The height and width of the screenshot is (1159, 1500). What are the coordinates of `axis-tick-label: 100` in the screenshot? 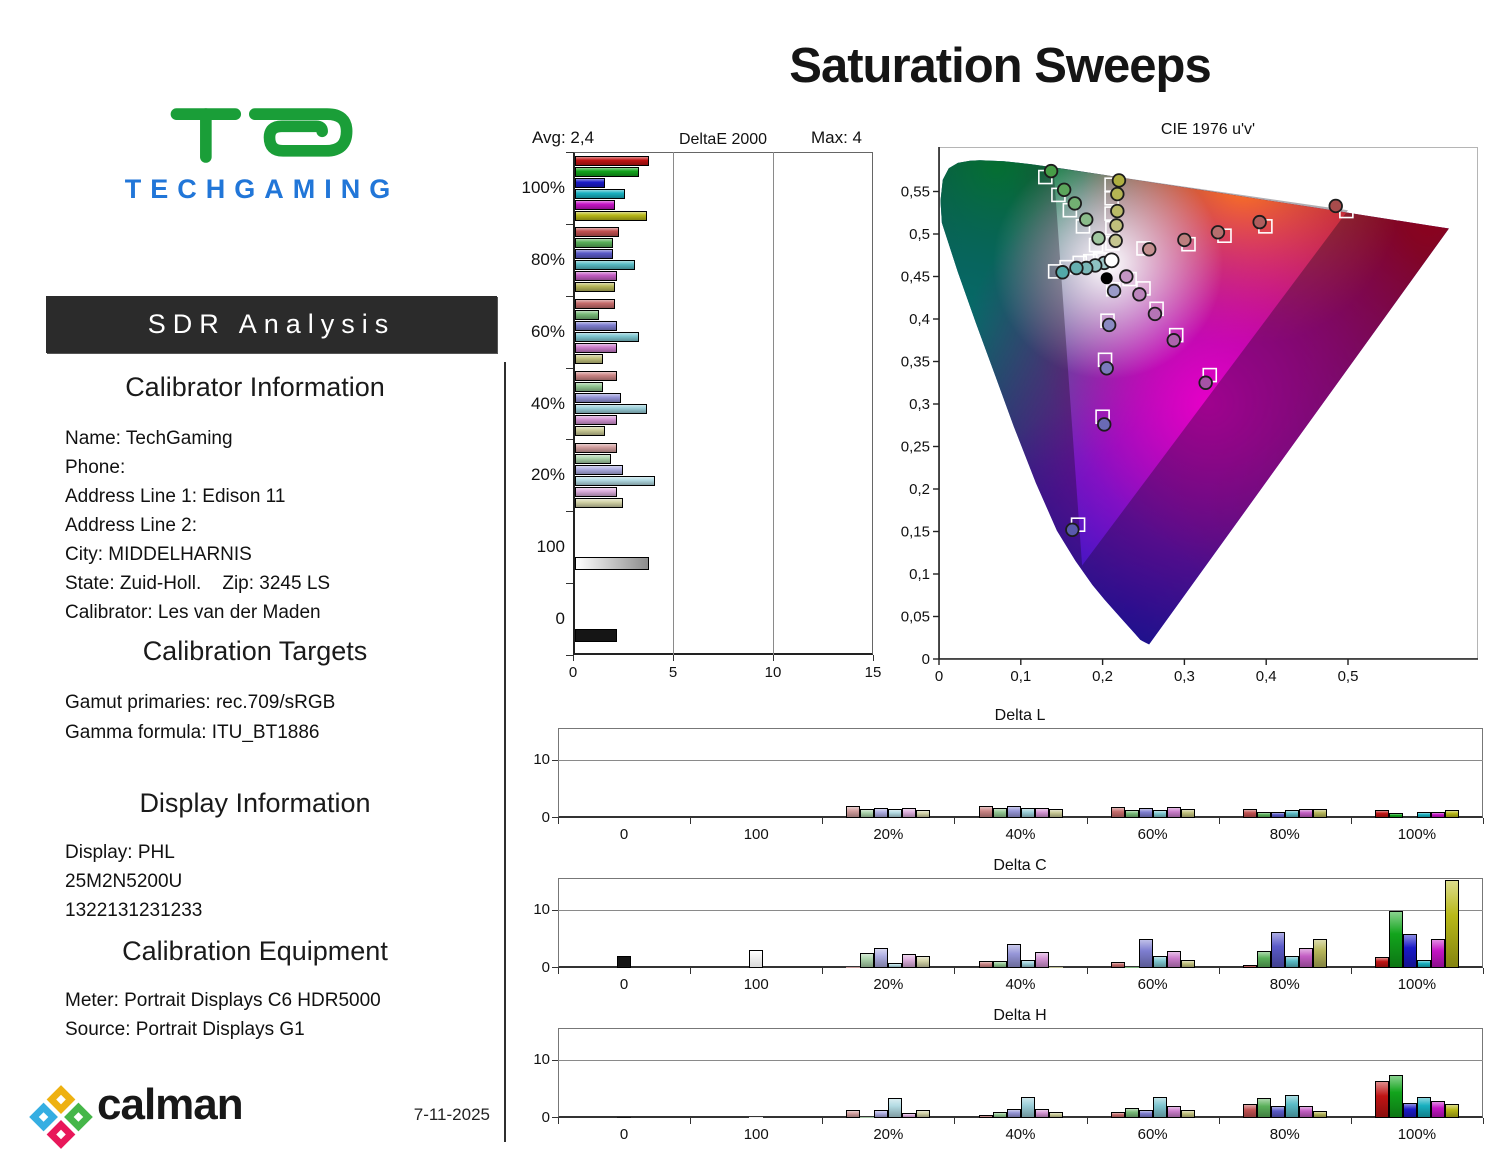 It's located at (756, 834).